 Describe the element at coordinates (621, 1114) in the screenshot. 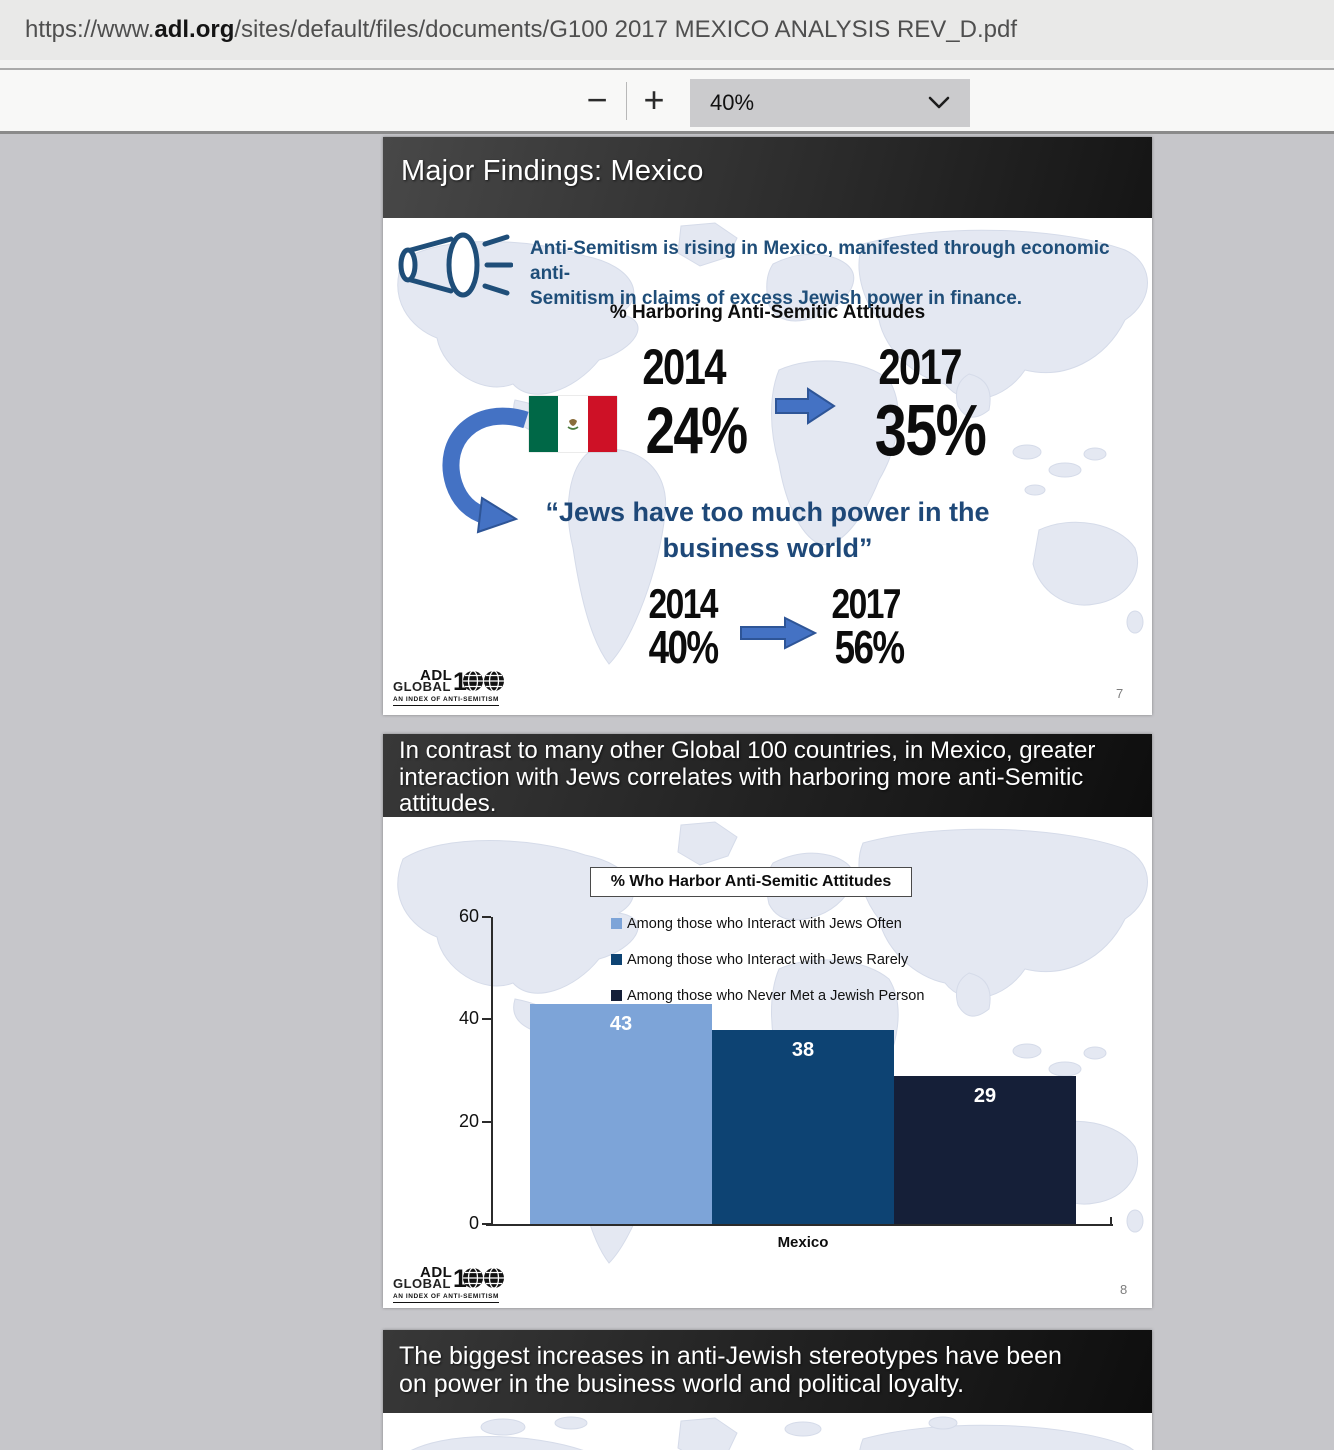

I see `bar: 43` at that location.